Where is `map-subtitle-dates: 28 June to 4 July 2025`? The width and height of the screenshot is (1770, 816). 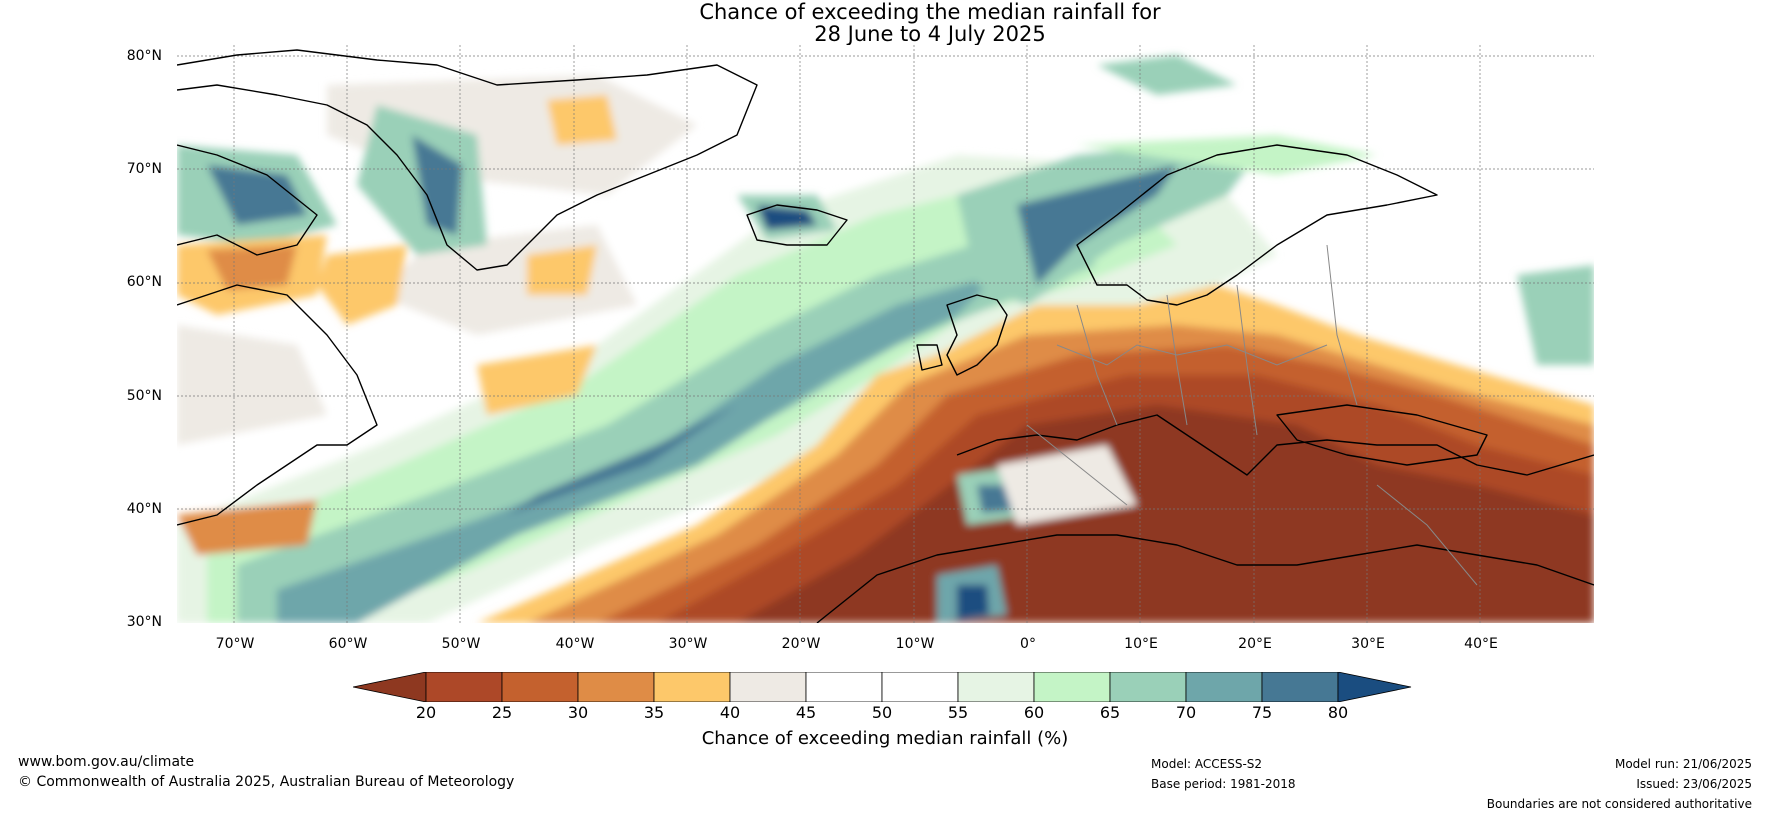
map-subtitle-dates: 28 June to 4 July 2025 is located at coordinates (930, 34).